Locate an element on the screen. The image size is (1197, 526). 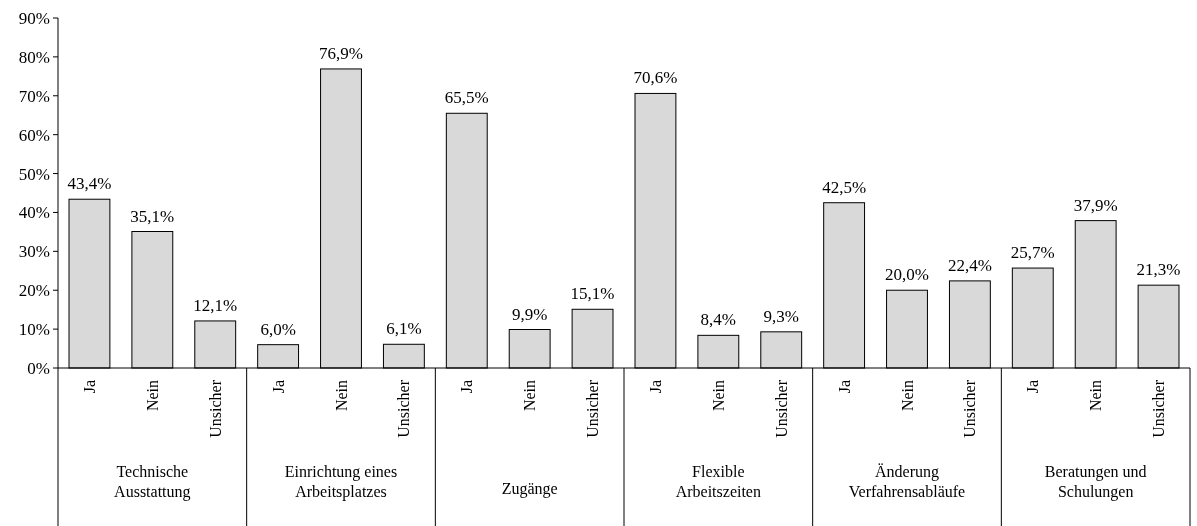
text: Änderung Verfahrensabläufe is located at coordinates (907, 481).